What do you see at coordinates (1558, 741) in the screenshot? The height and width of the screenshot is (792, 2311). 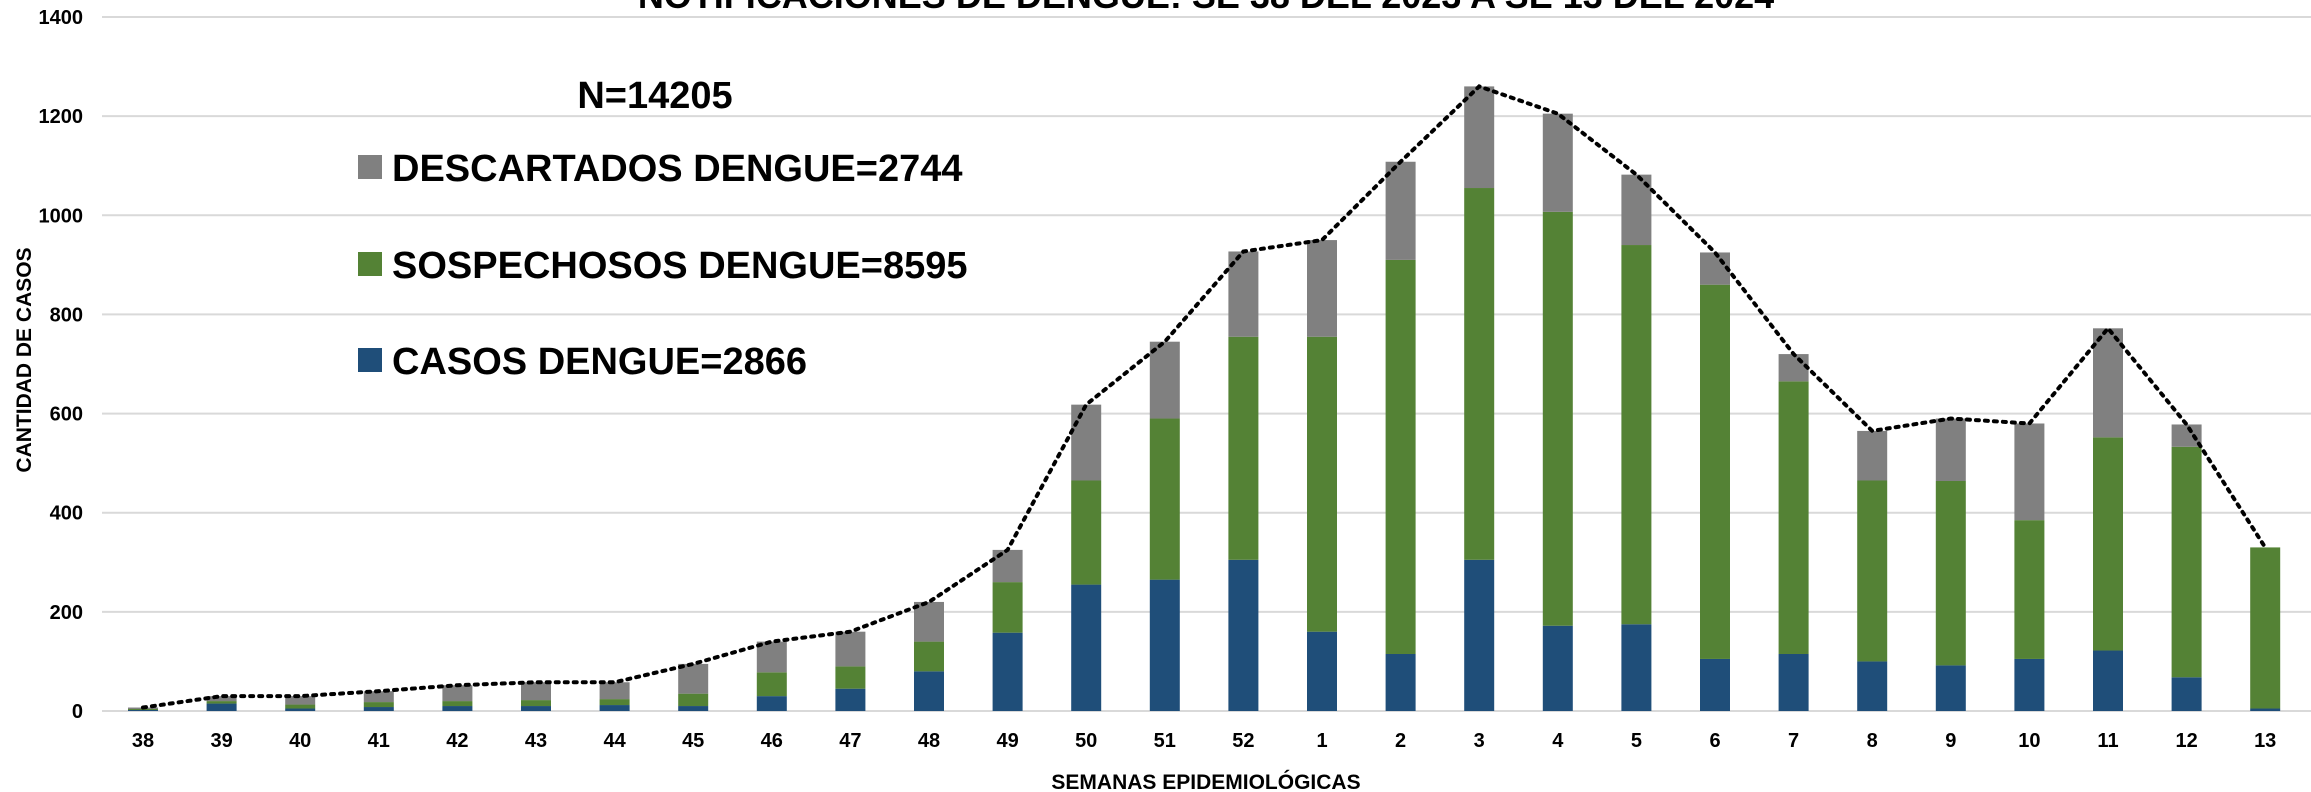 I see `x-tick-label: 4` at bounding box center [1558, 741].